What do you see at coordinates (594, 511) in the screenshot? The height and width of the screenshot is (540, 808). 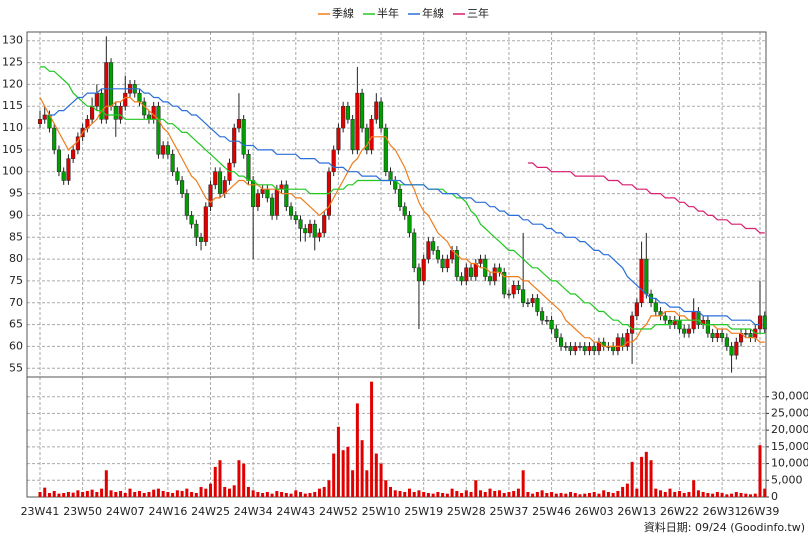 I see `x-tick-label: 26W03` at bounding box center [594, 511].